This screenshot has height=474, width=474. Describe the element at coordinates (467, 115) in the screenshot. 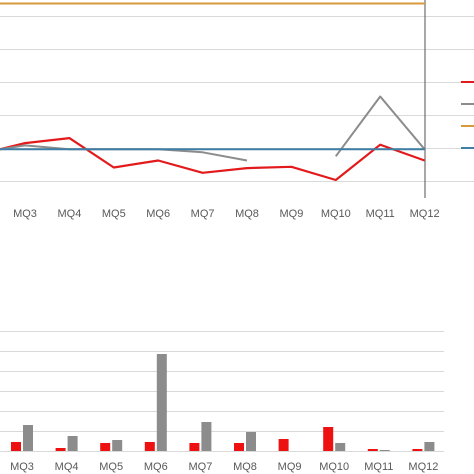

I see `line-chart-legend` at that location.